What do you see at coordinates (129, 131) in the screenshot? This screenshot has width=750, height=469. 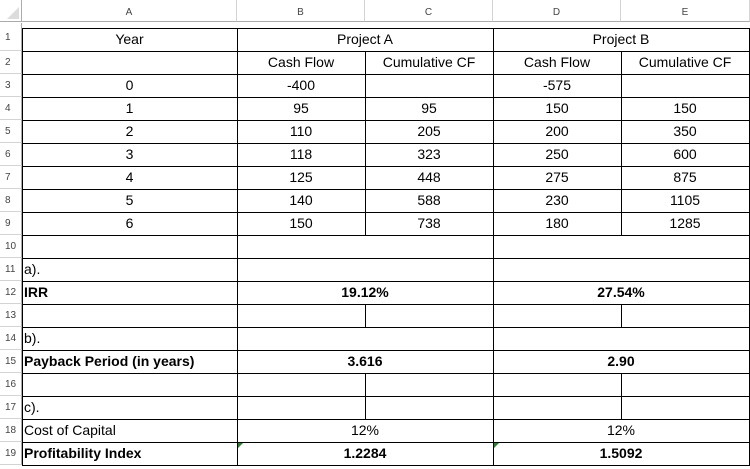 I see `year-cell: 2` at bounding box center [129, 131].